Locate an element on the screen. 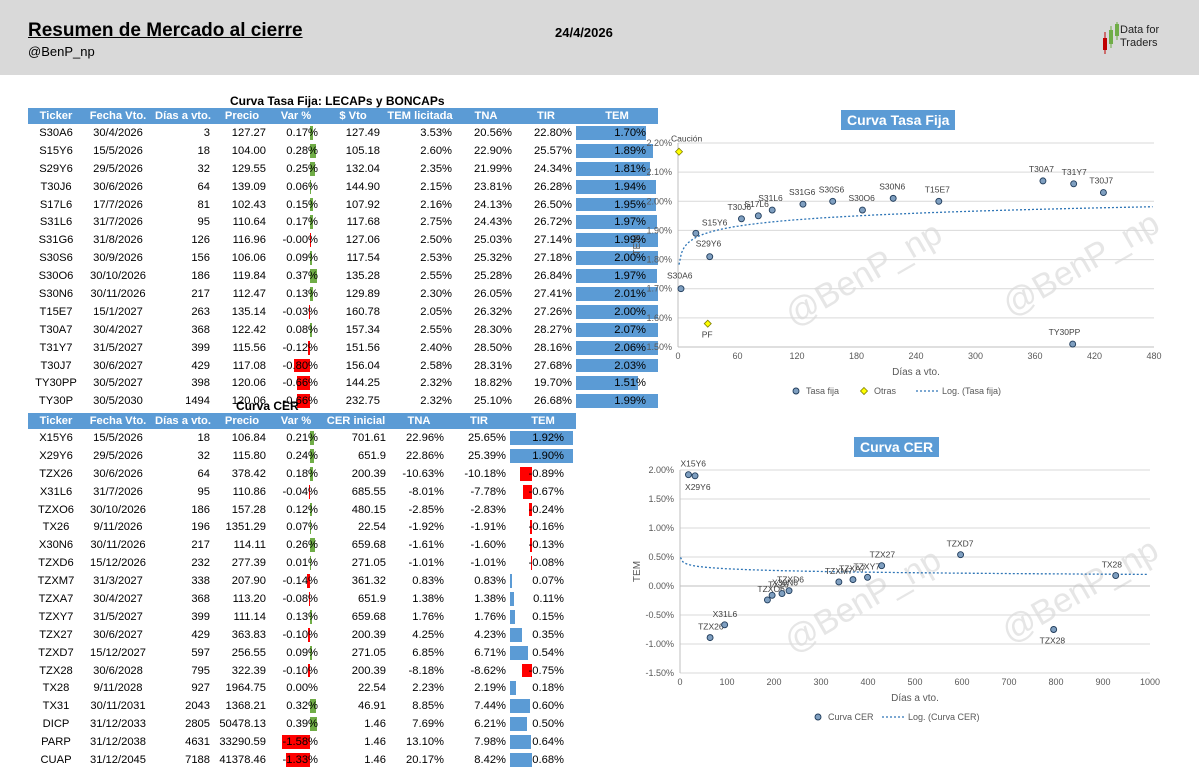 This screenshot has width=1199, height=769. value-cell: 117.54 is located at coordinates (353, 258).